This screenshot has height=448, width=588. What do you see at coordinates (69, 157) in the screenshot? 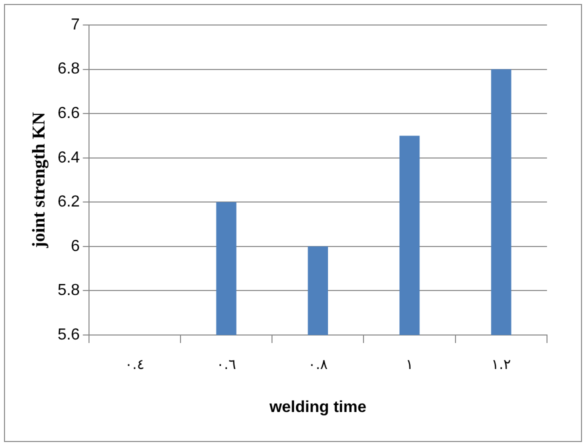
I see `y-tick-label: 6.4` at bounding box center [69, 157].